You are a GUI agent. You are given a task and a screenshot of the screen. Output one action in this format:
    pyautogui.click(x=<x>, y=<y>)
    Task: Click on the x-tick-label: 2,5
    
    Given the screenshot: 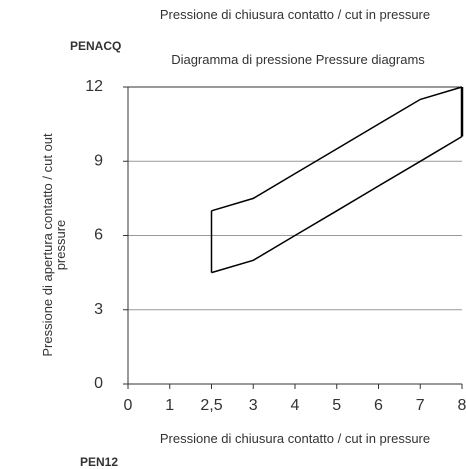 What is the action you would take?
    pyautogui.click(x=211, y=405)
    